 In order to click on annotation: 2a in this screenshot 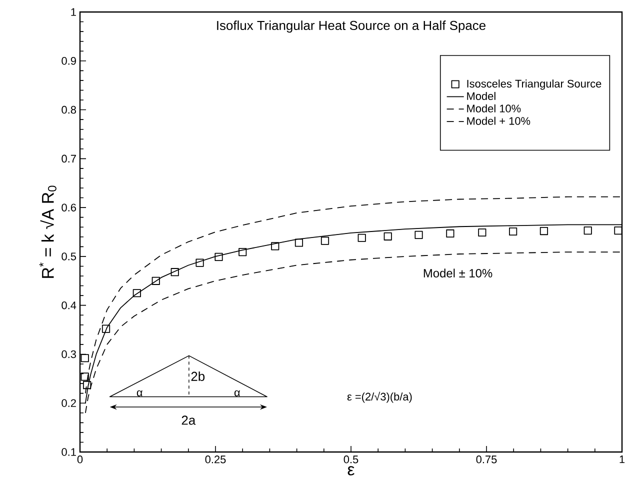, I will do `click(189, 420)`.